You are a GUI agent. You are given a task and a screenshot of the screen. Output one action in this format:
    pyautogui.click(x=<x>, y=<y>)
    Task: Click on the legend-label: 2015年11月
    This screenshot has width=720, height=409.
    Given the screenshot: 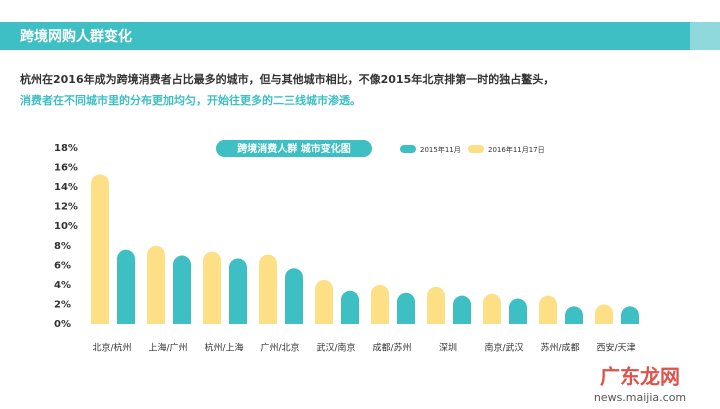 What is the action you would take?
    pyautogui.click(x=440, y=149)
    